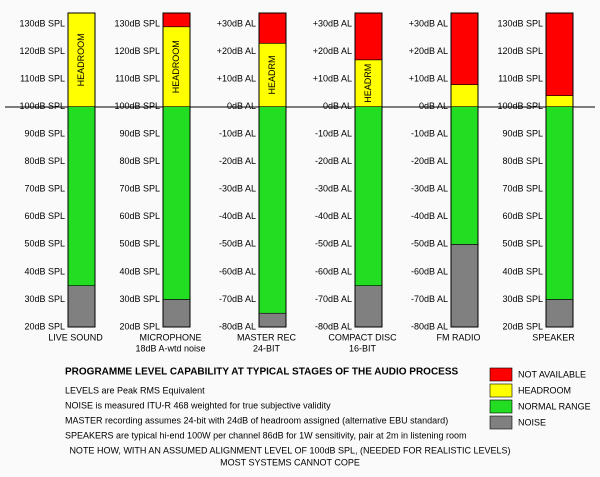 This screenshot has height=477, width=600. What do you see at coordinates (363, 348) in the screenshot?
I see `column-sublabel: 16-BIT` at bounding box center [363, 348].